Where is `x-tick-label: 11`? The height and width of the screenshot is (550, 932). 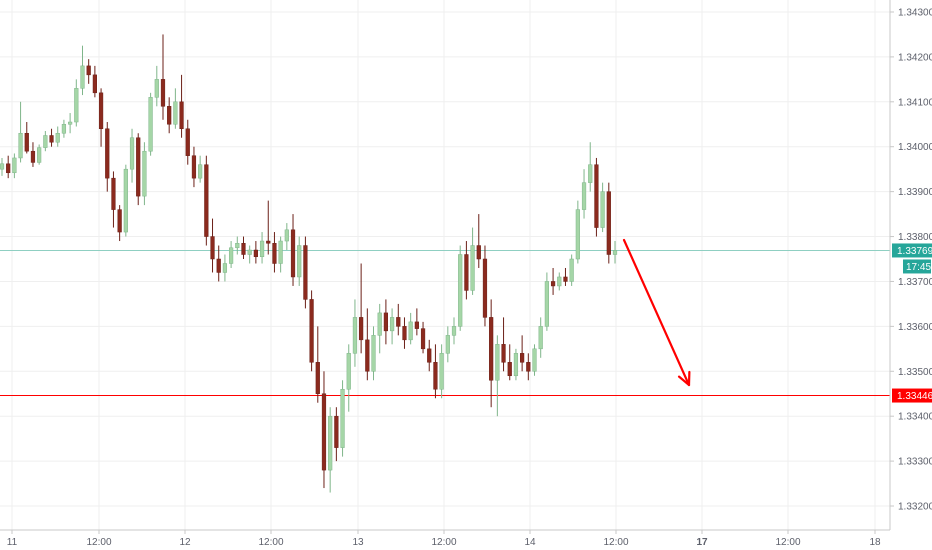
x-tick-label: 11 is located at coordinates (12, 542).